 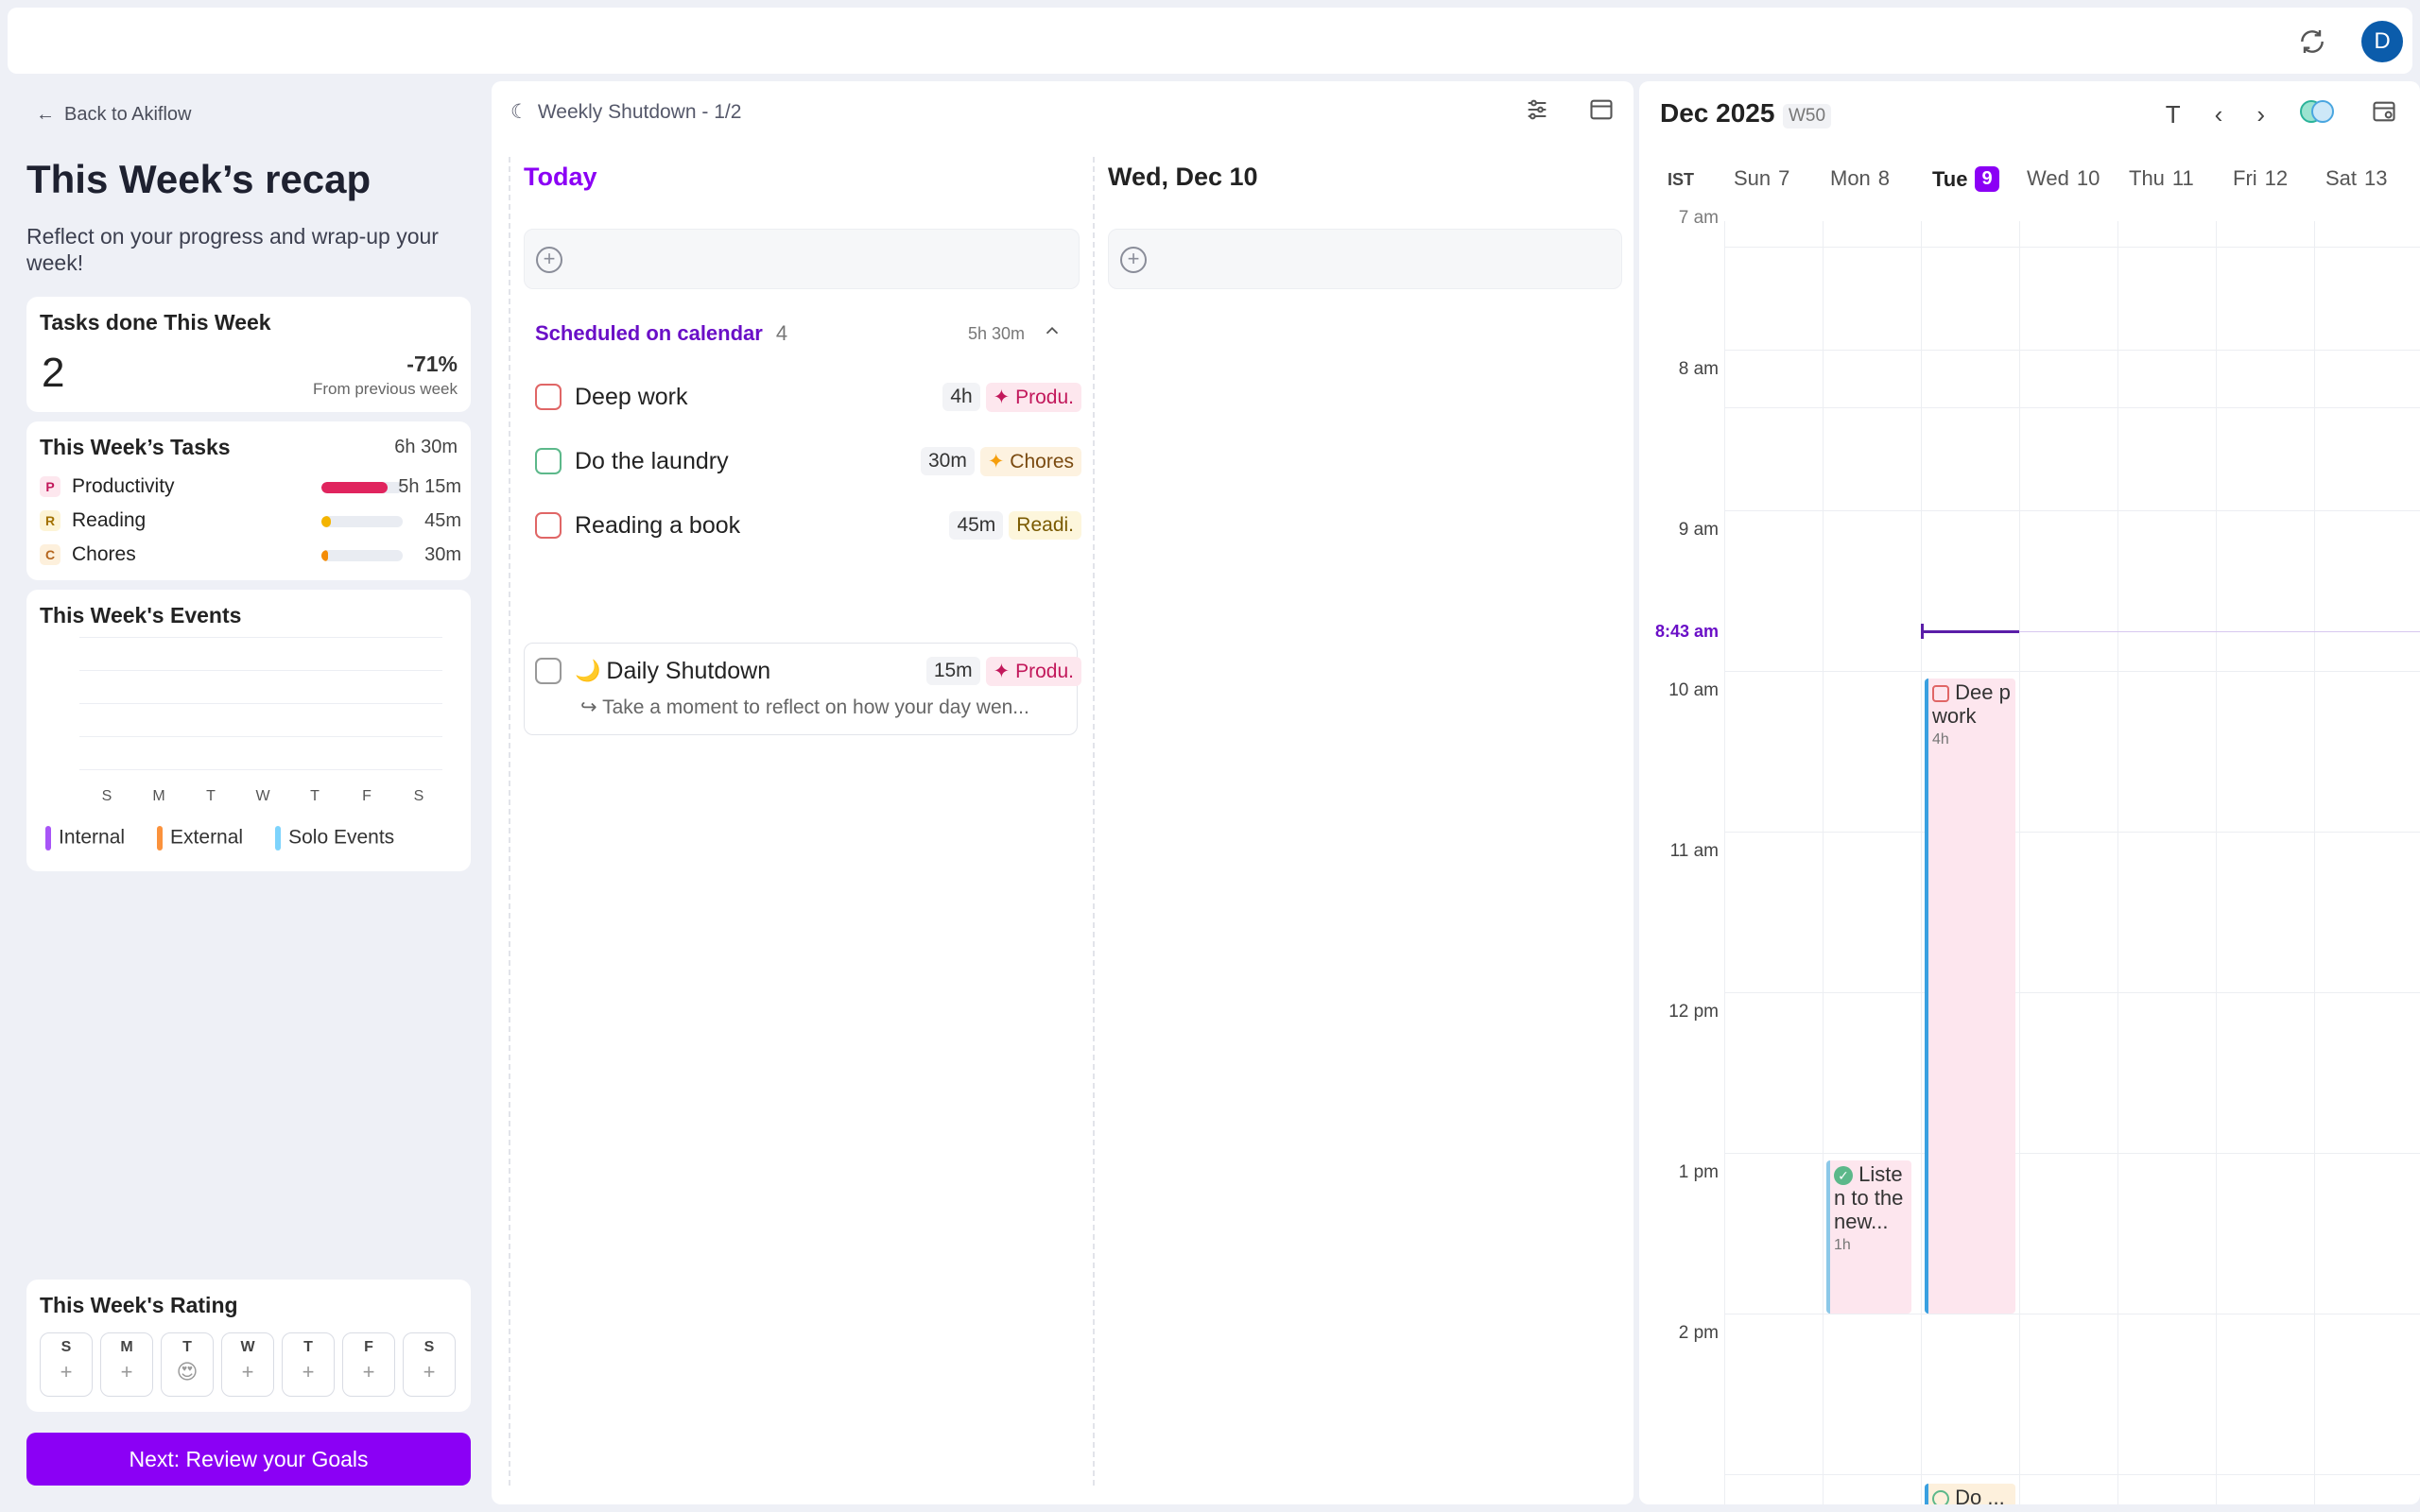 I want to click on subdirectory-arrow-icon: ↪, so click(x=589, y=707).